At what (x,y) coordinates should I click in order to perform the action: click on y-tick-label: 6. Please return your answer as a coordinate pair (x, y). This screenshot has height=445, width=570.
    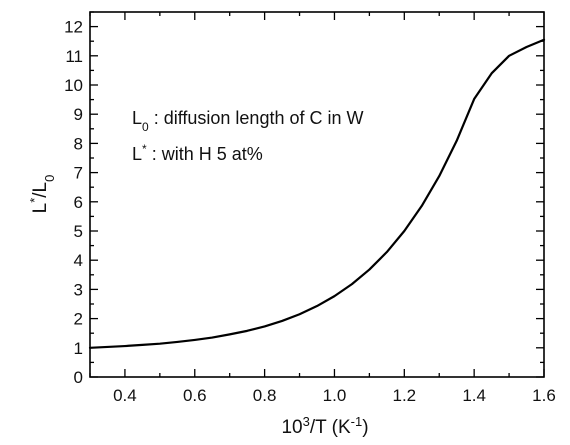
    Looking at the image, I should click on (78, 202).